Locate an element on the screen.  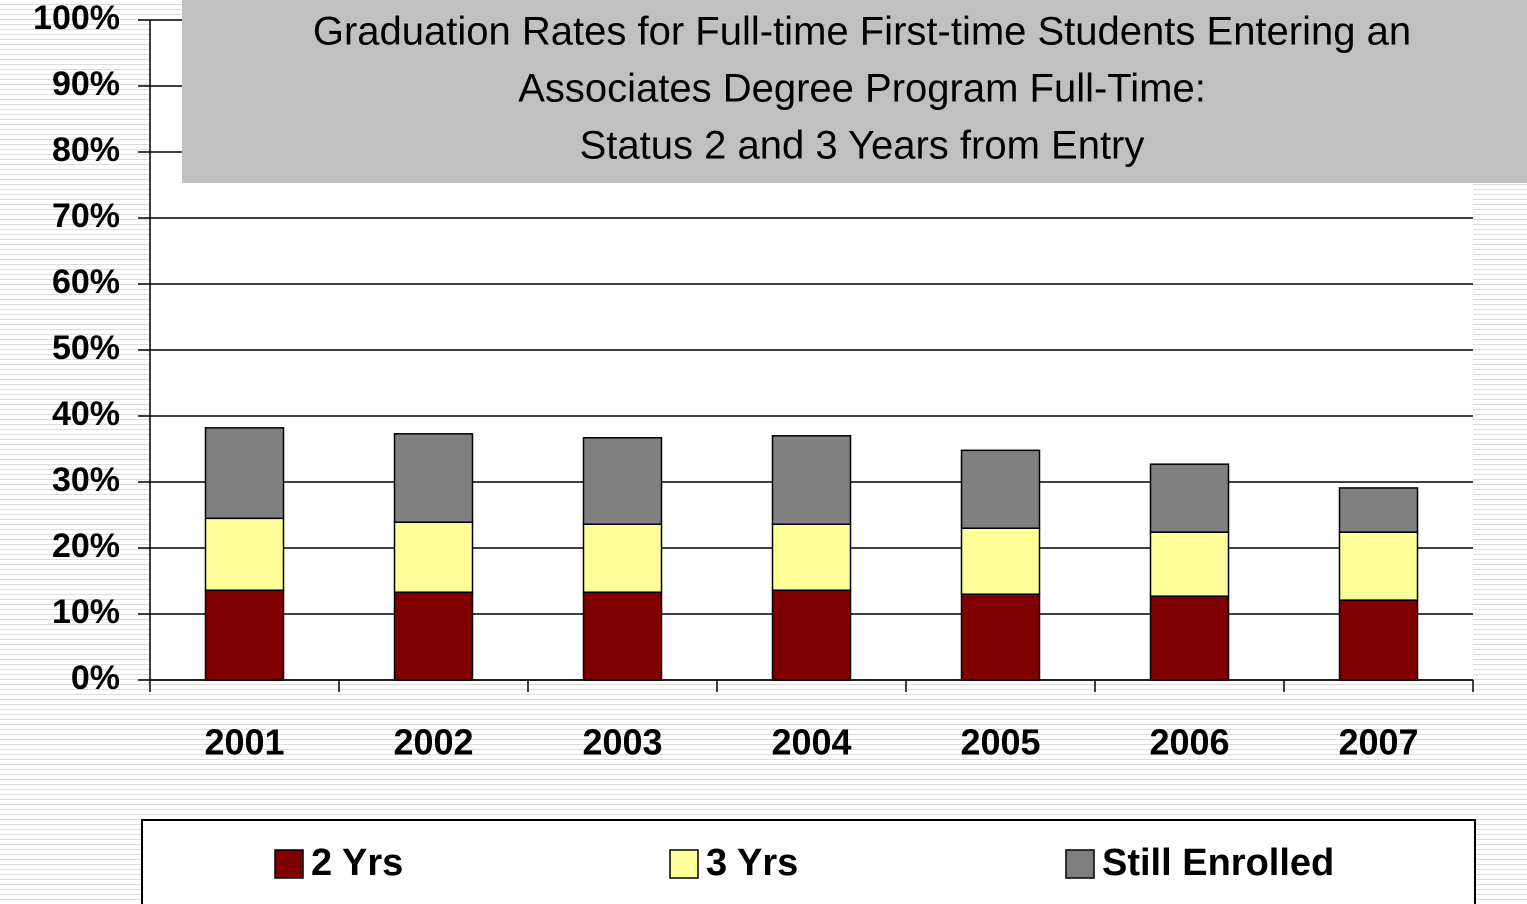
y-tick-label: 80% is located at coordinates (86, 150).